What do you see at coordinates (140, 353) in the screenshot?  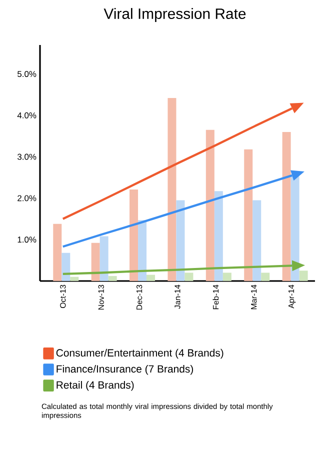 I see `legend-label: Consumer/Entertainment (4 Brands)` at bounding box center [140, 353].